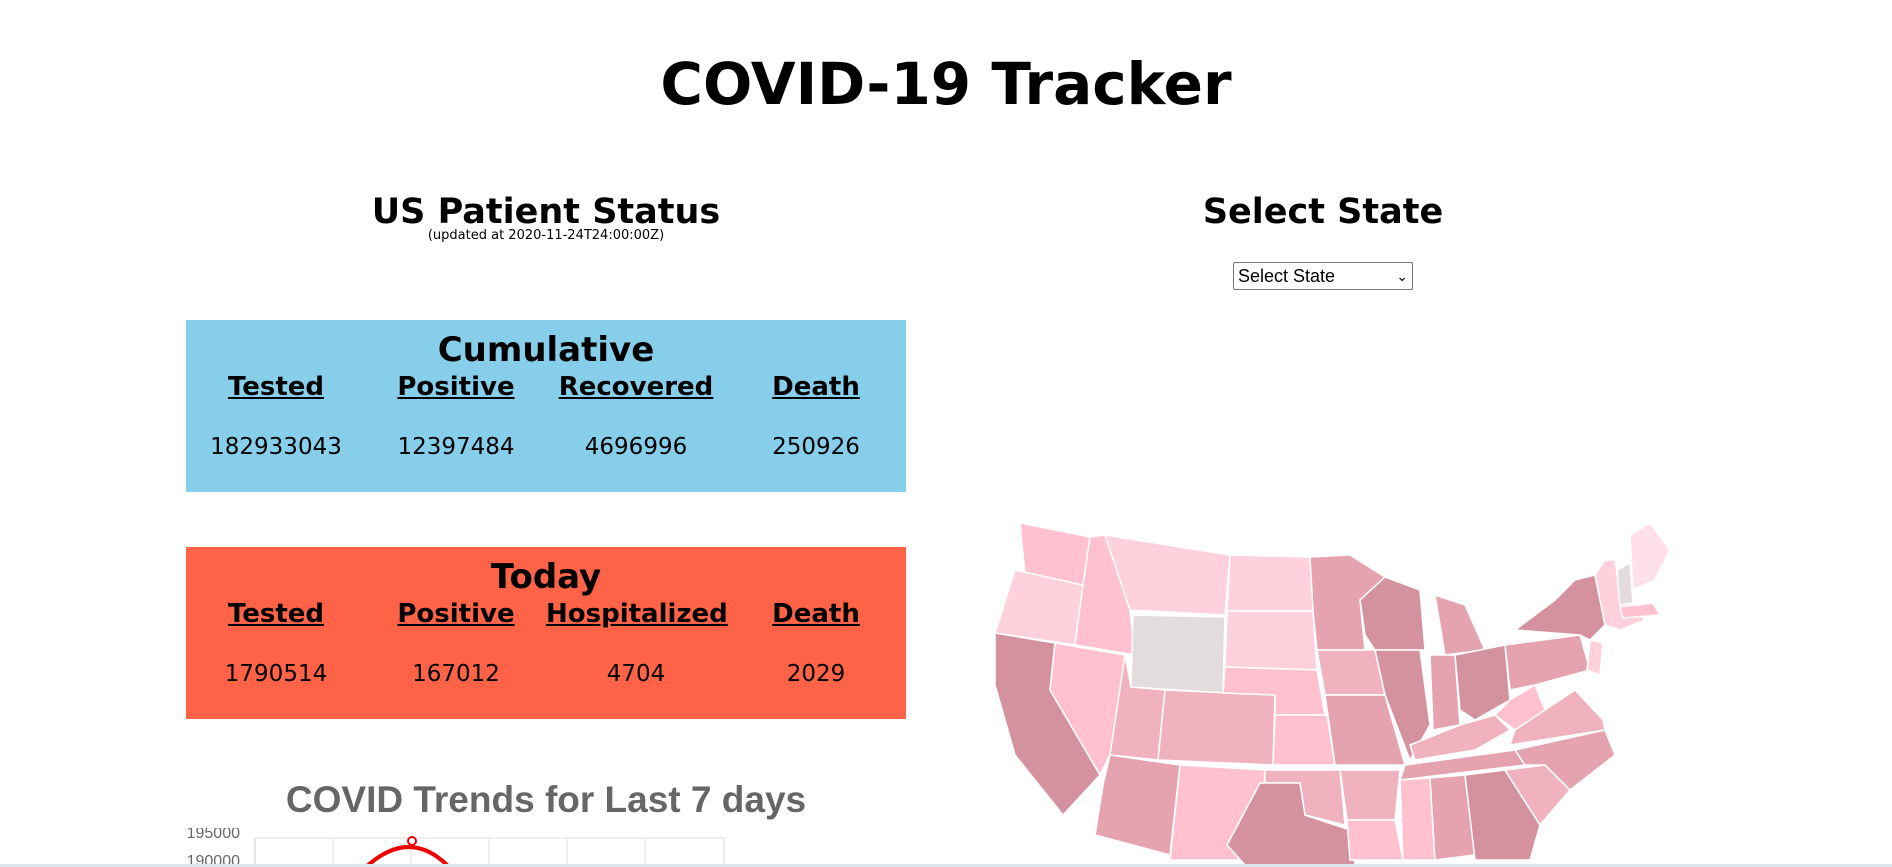 This screenshot has height=867, width=1892. I want to click on state-pennsylvania, so click(1547, 662).